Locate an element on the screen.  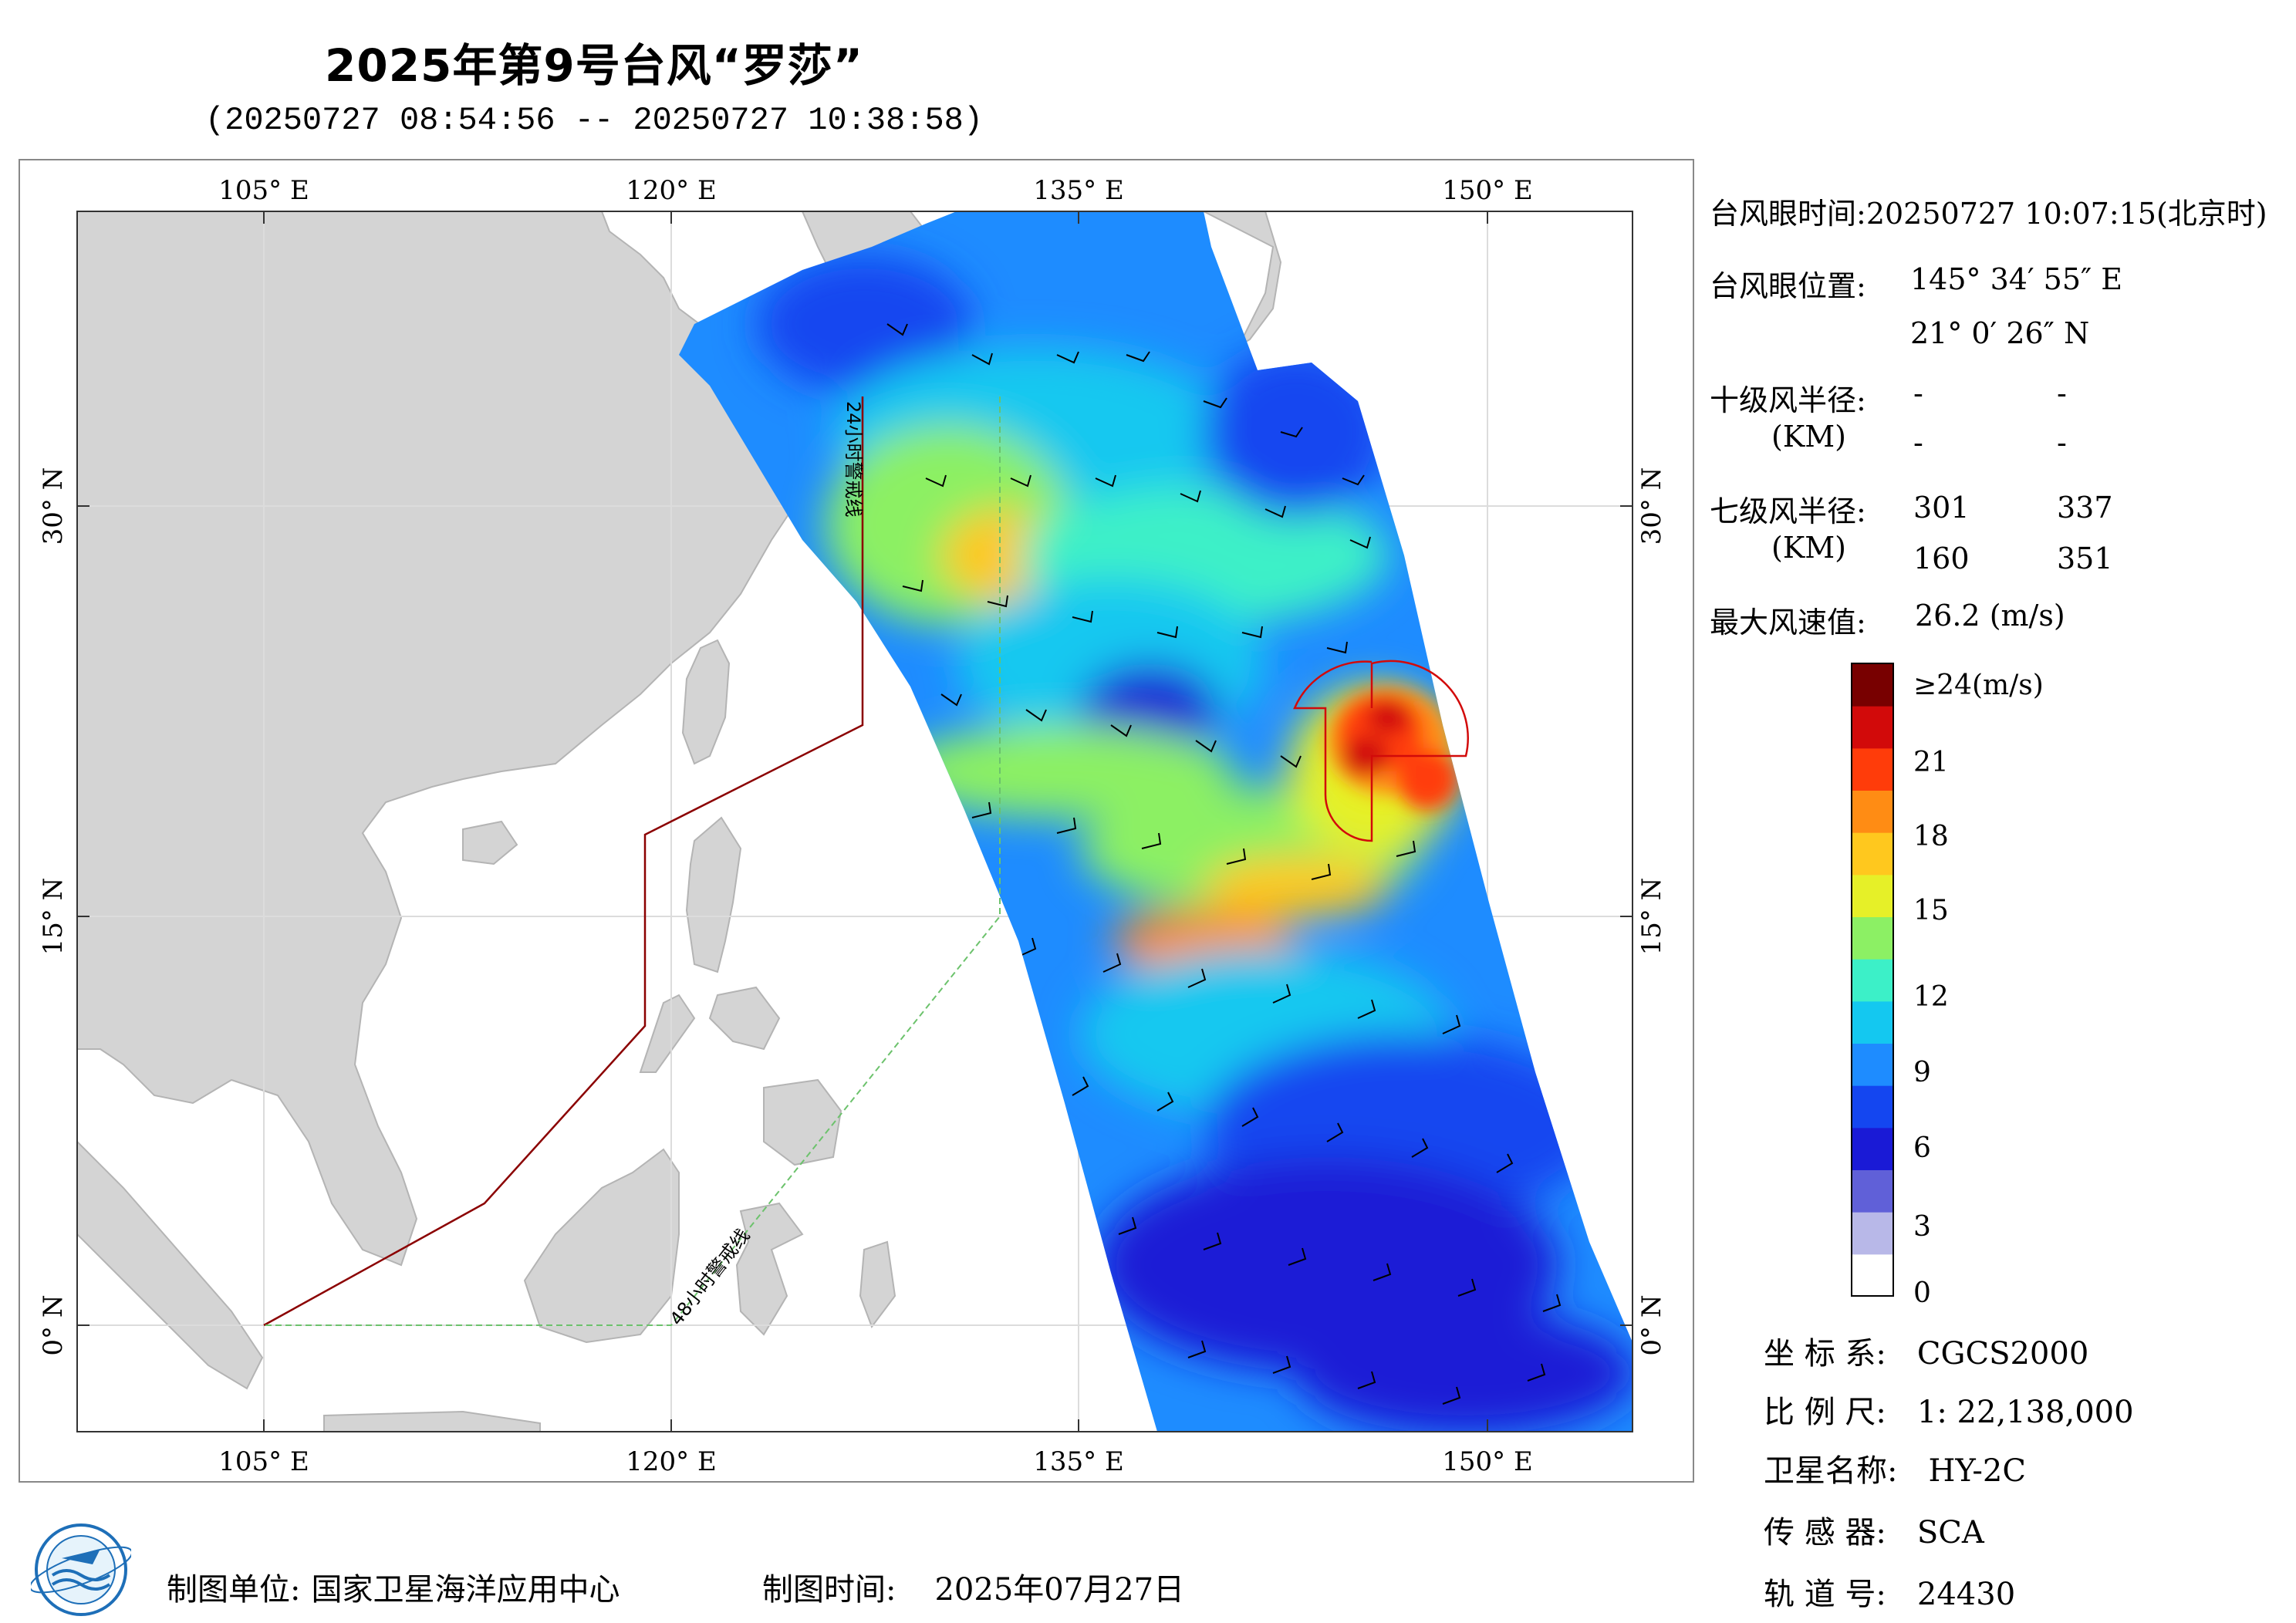
r7-value-ne: 301 is located at coordinates (1941, 508).